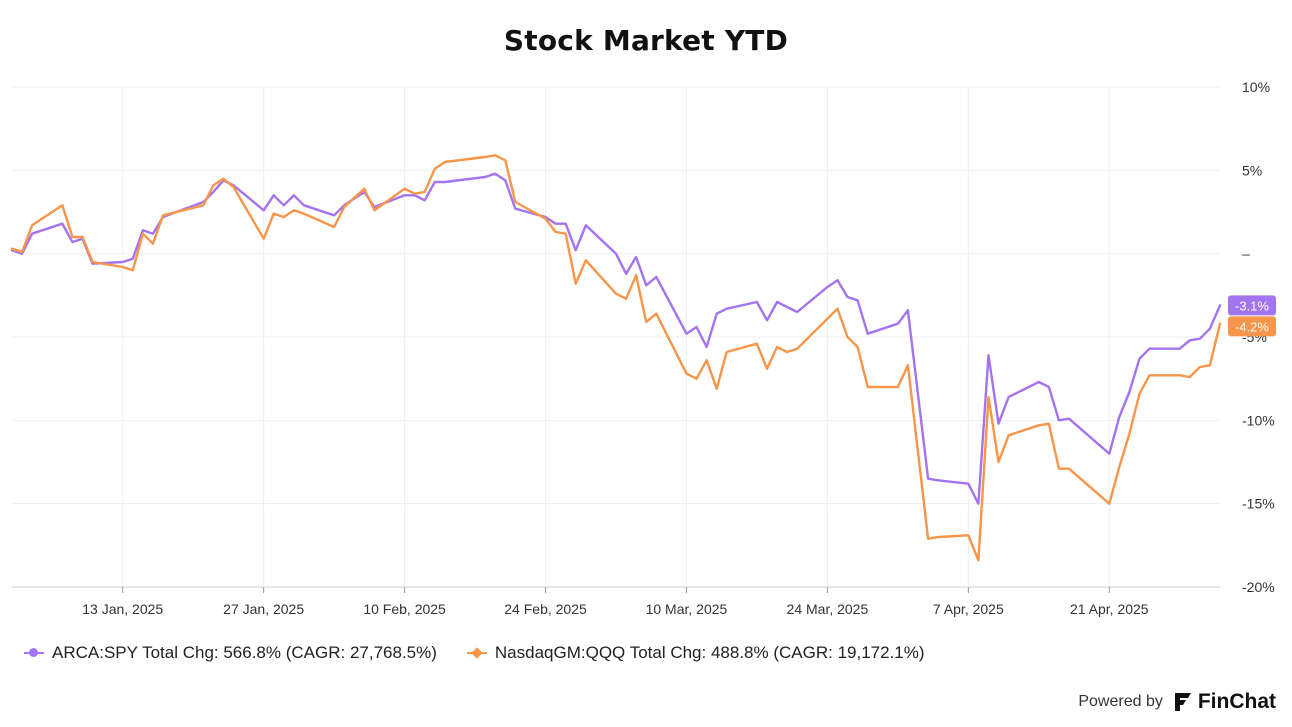 The width and height of the screenshot is (1292, 727). What do you see at coordinates (1258, 504) in the screenshot?
I see `y-tick-label: -15%` at bounding box center [1258, 504].